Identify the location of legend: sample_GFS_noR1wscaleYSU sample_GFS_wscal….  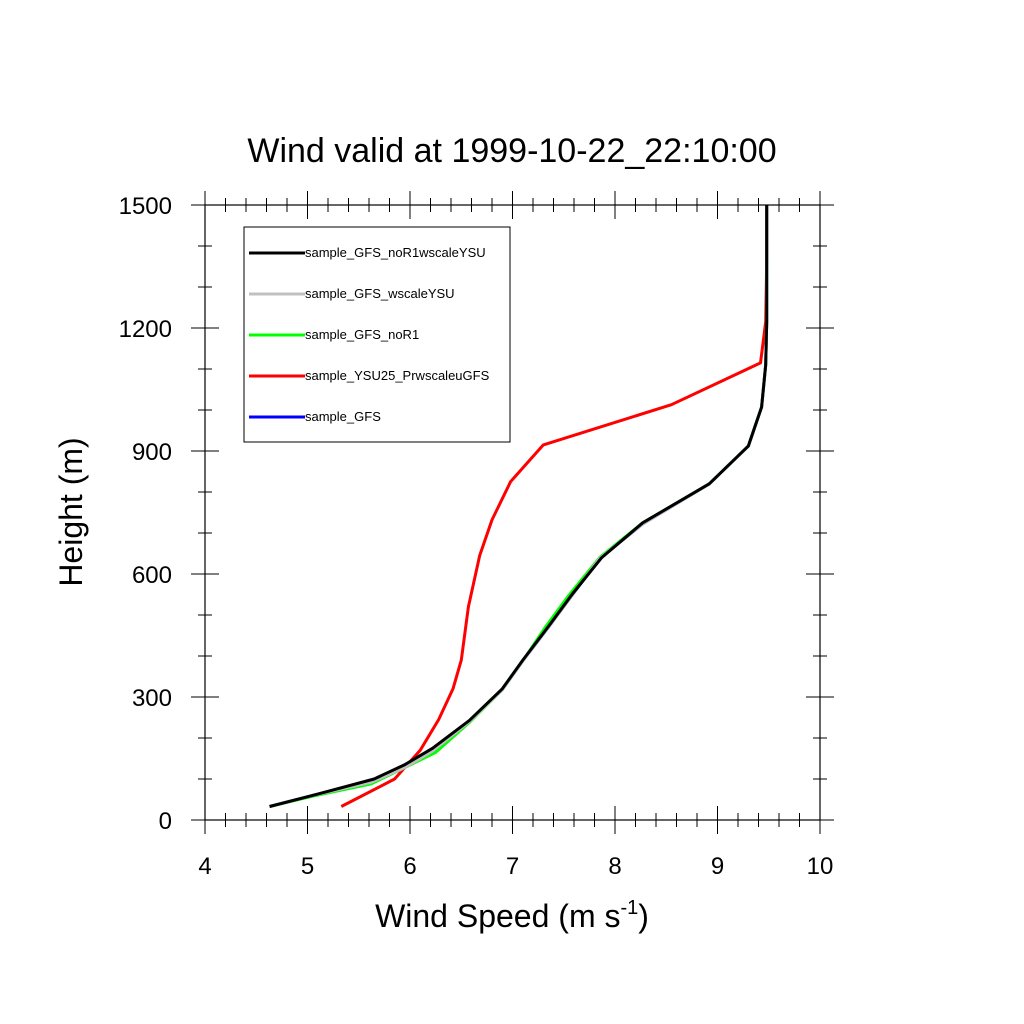
(377, 334).